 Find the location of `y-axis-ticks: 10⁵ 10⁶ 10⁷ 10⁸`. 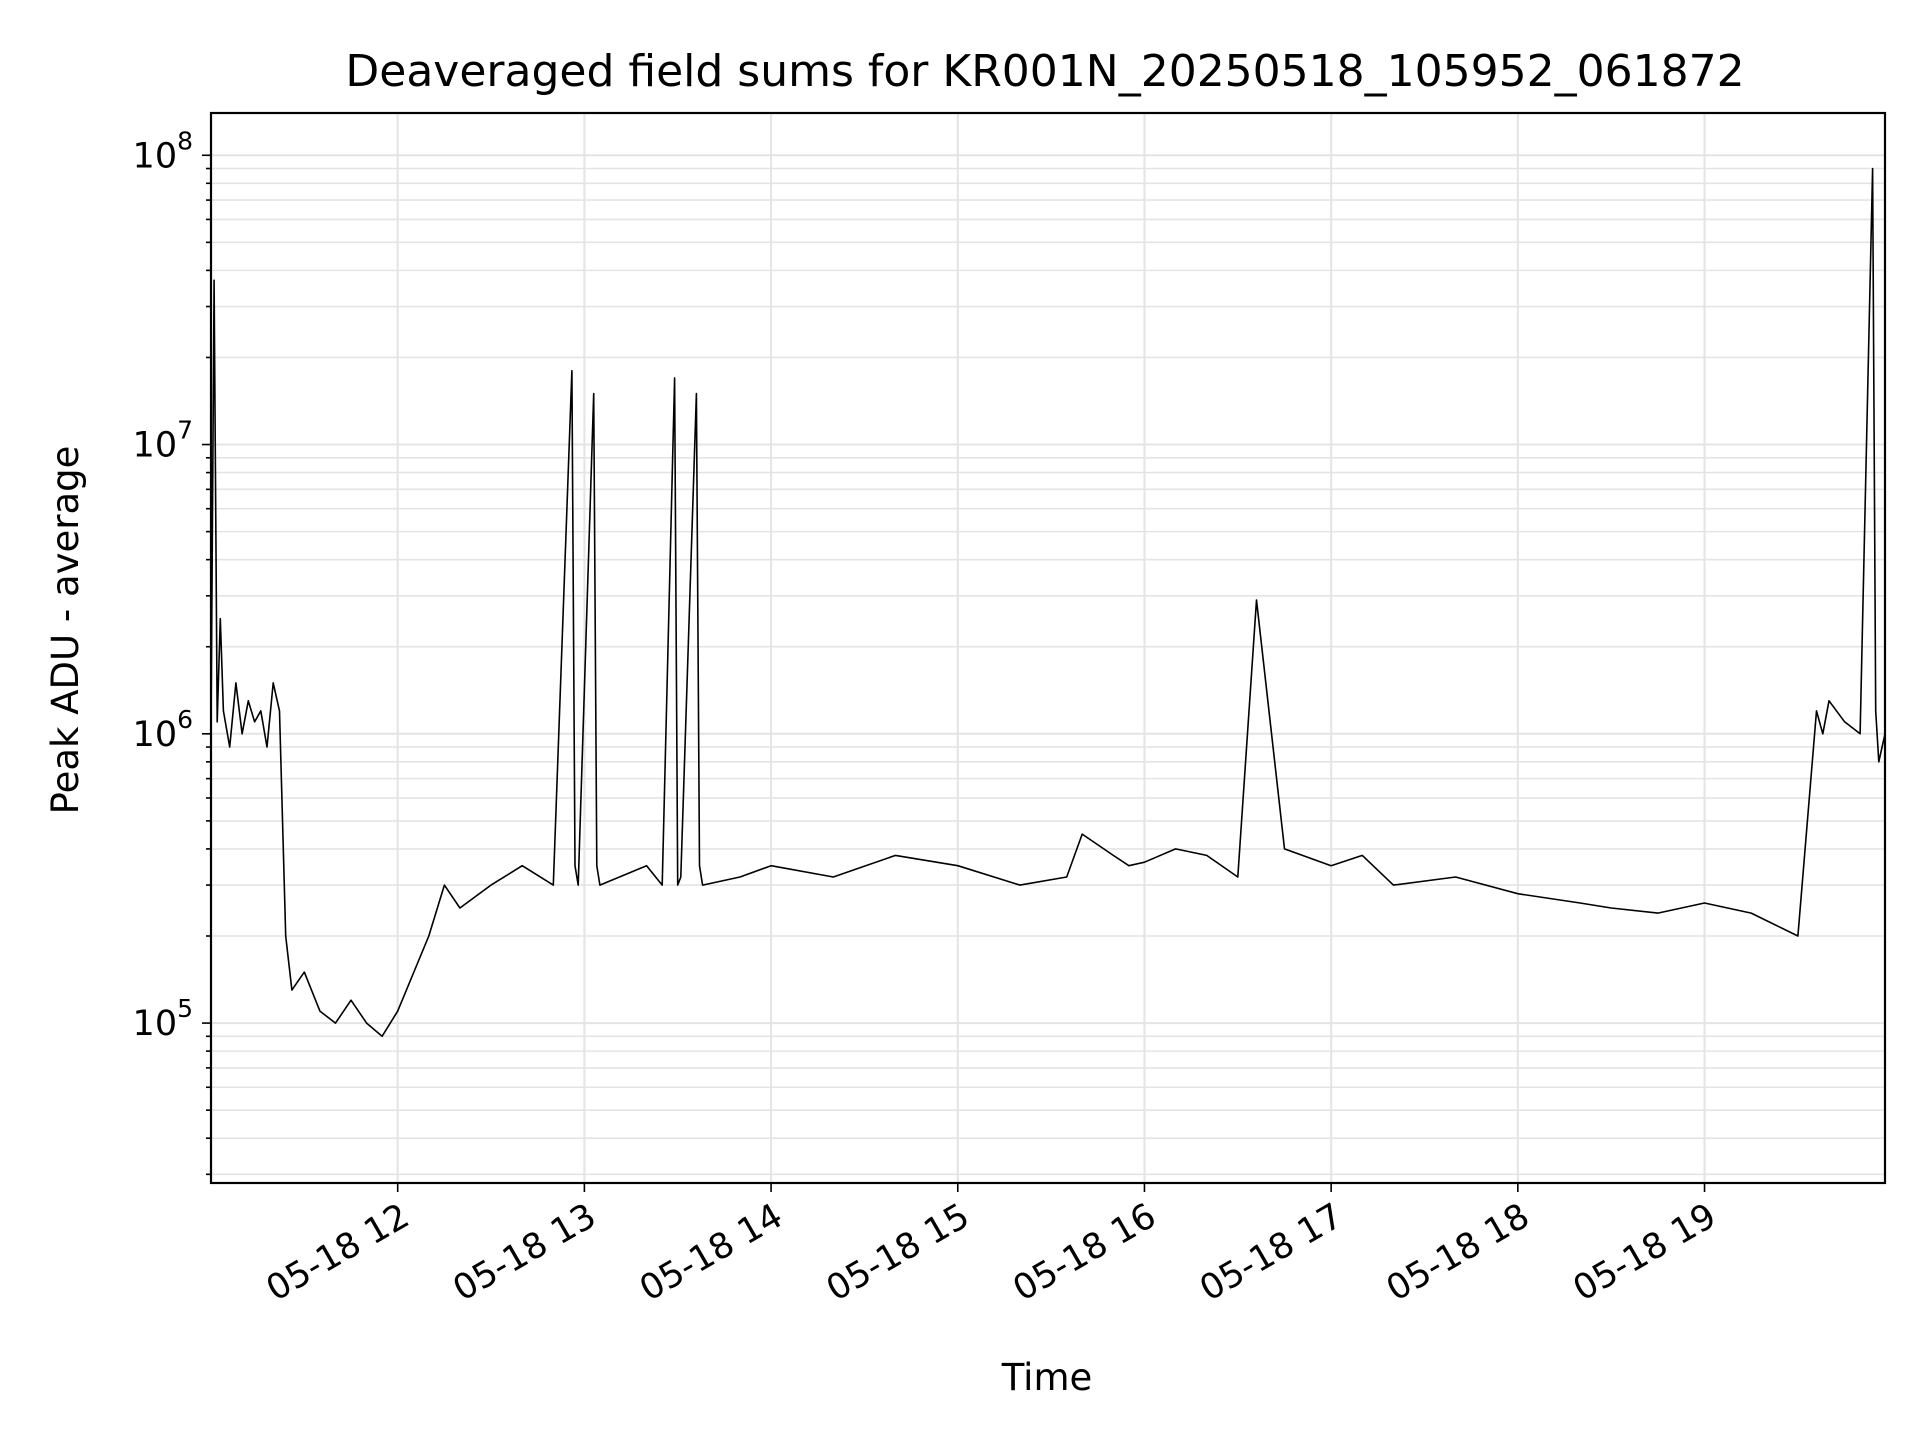

y-axis-ticks: 10⁵ 10⁶ 10⁷ 10⁸ is located at coordinates (172, 651).